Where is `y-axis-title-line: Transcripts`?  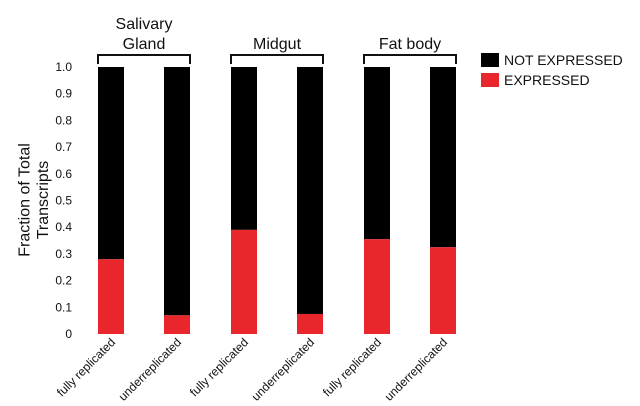
y-axis-title-line: Transcripts is located at coordinates (43, 200).